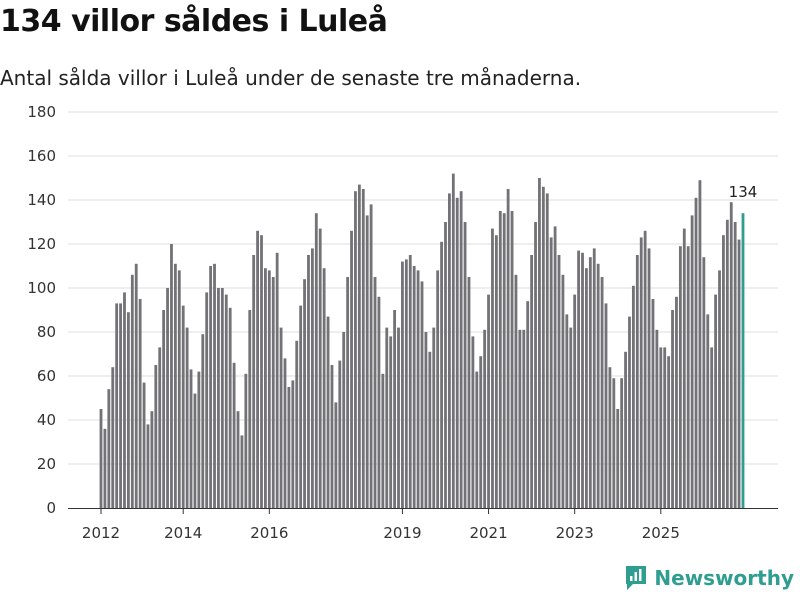 The width and height of the screenshot is (800, 600). What do you see at coordinates (661, 533) in the screenshot?
I see `x-tick-label: 2025` at bounding box center [661, 533].